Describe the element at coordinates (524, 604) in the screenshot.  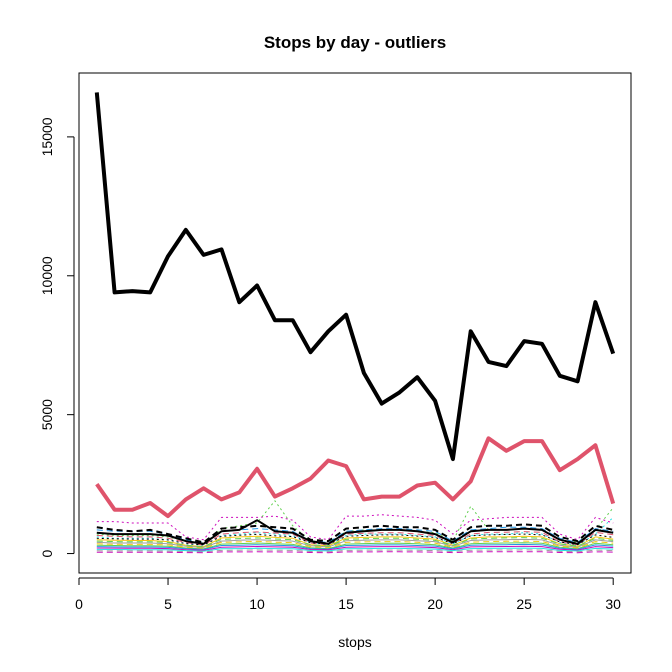
I see `x-tick-label: 25` at that location.